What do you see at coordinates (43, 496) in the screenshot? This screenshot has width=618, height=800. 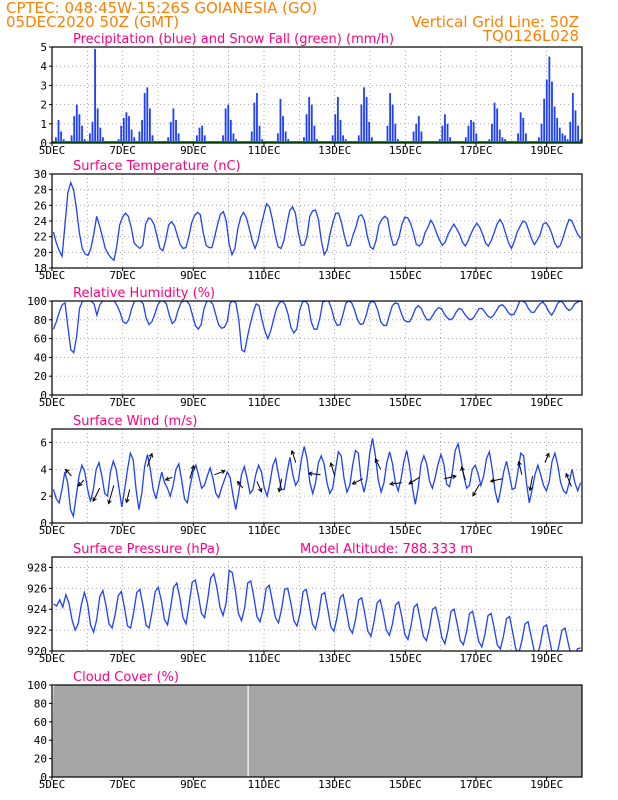 I see `y-tick-label: 2` at bounding box center [43, 496].